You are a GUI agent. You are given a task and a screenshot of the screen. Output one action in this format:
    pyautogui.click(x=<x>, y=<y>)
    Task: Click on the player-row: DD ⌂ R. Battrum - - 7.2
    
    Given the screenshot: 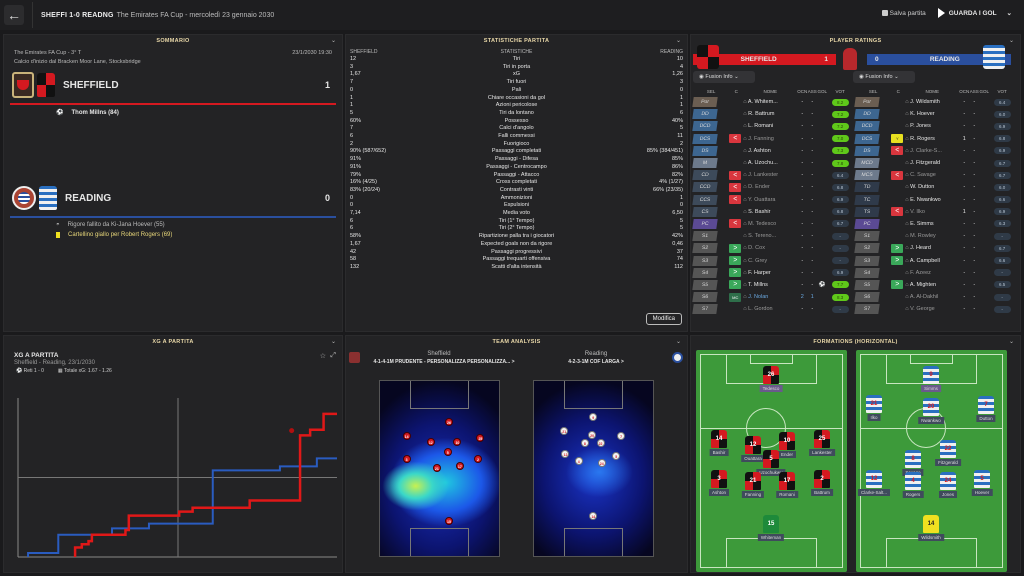 What is the action you would take?
    pyautogui.click(x=772, y=114)
    